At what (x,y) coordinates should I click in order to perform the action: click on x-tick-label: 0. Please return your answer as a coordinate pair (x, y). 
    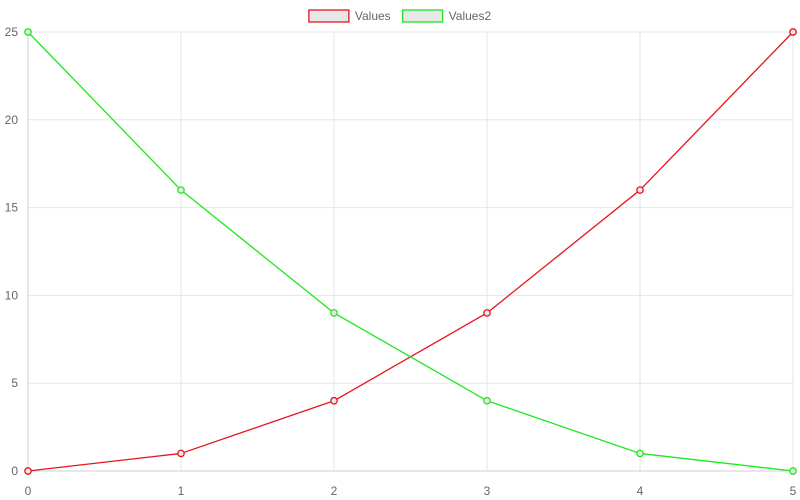
    Looking at the image, I should click on (28, 491).